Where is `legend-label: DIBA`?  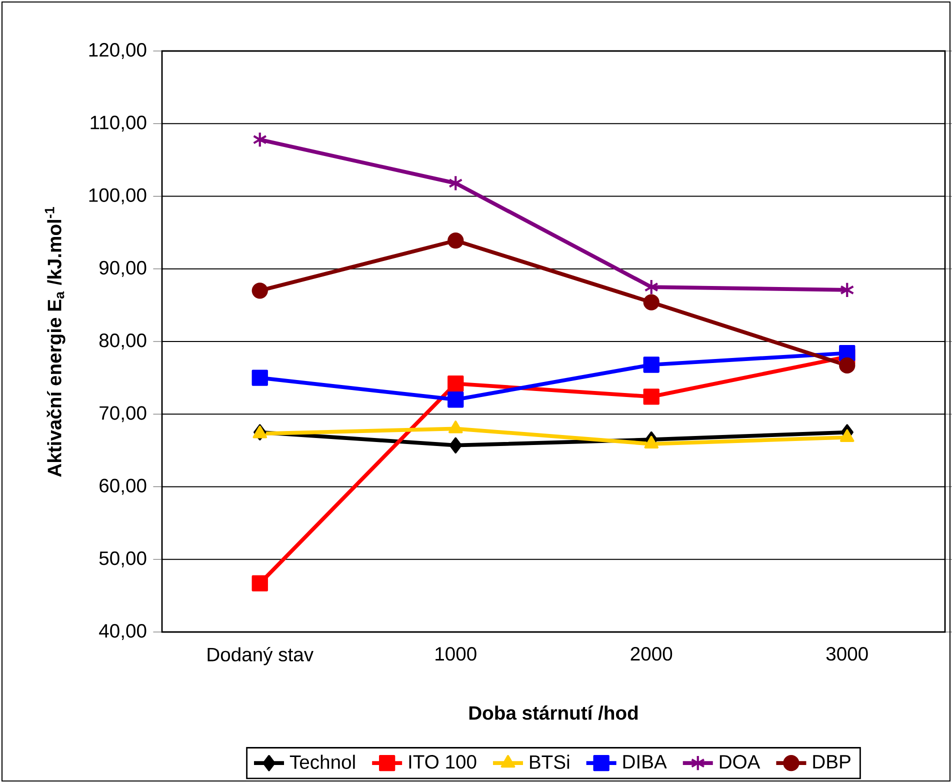
legend-label: DIBA is located at coordinates (645, 761).